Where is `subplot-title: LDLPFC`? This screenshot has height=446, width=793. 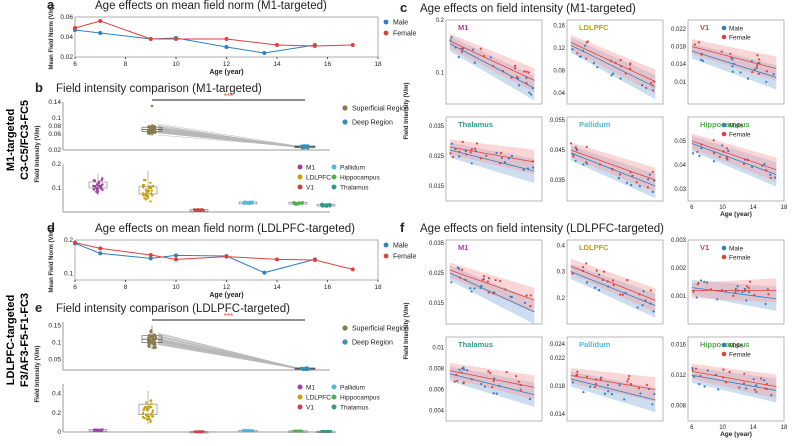 subplot-title: LDLPFC is located at coordinates (594, 27).